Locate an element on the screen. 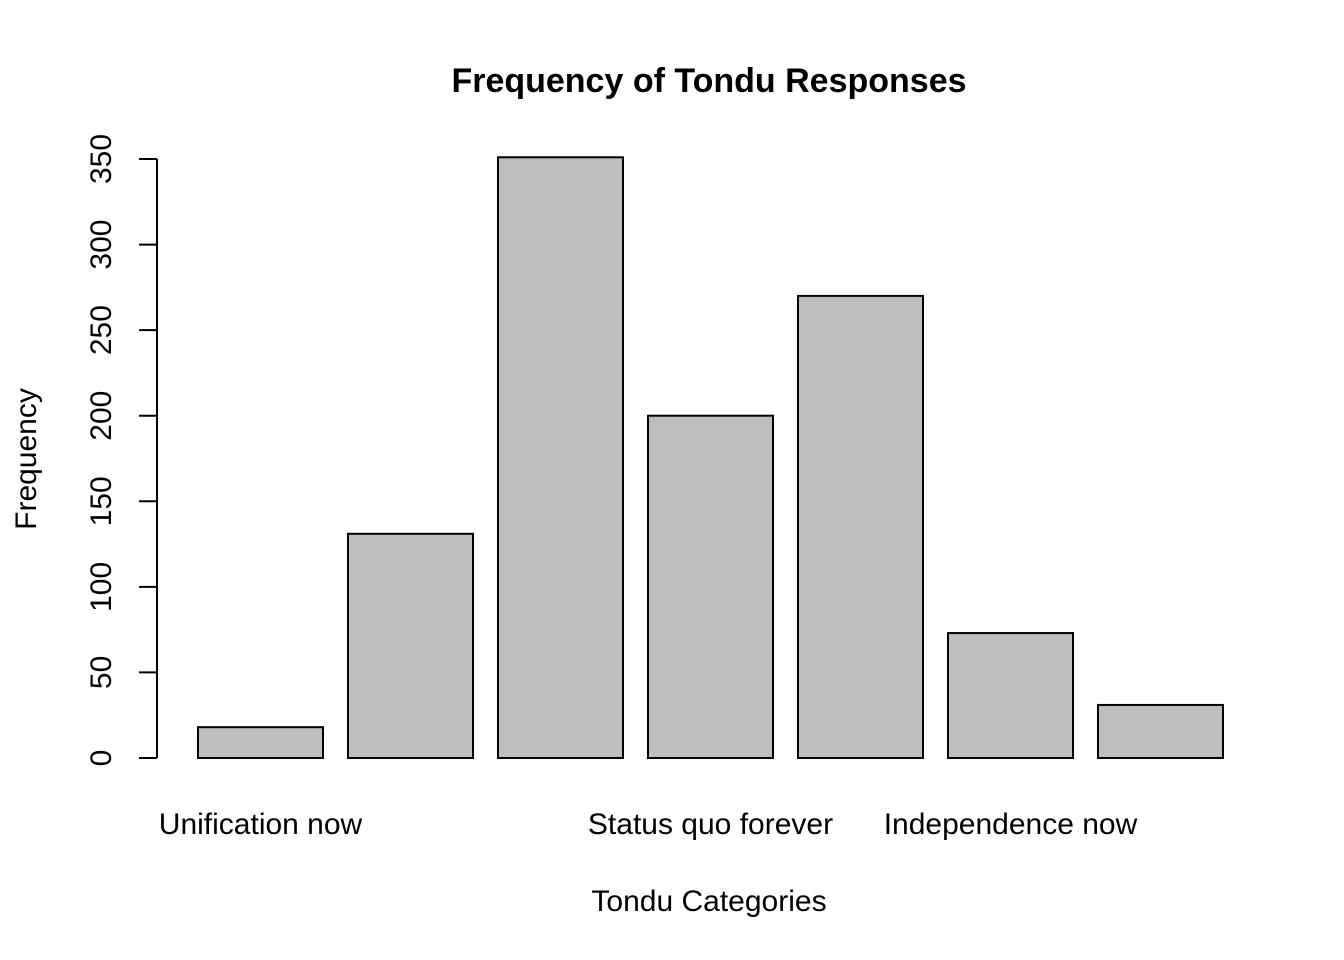 Image resolution: width=1344 pixels, height=960 pixels. x-tick-label: Independence now is located at coordinates (1011, 824).